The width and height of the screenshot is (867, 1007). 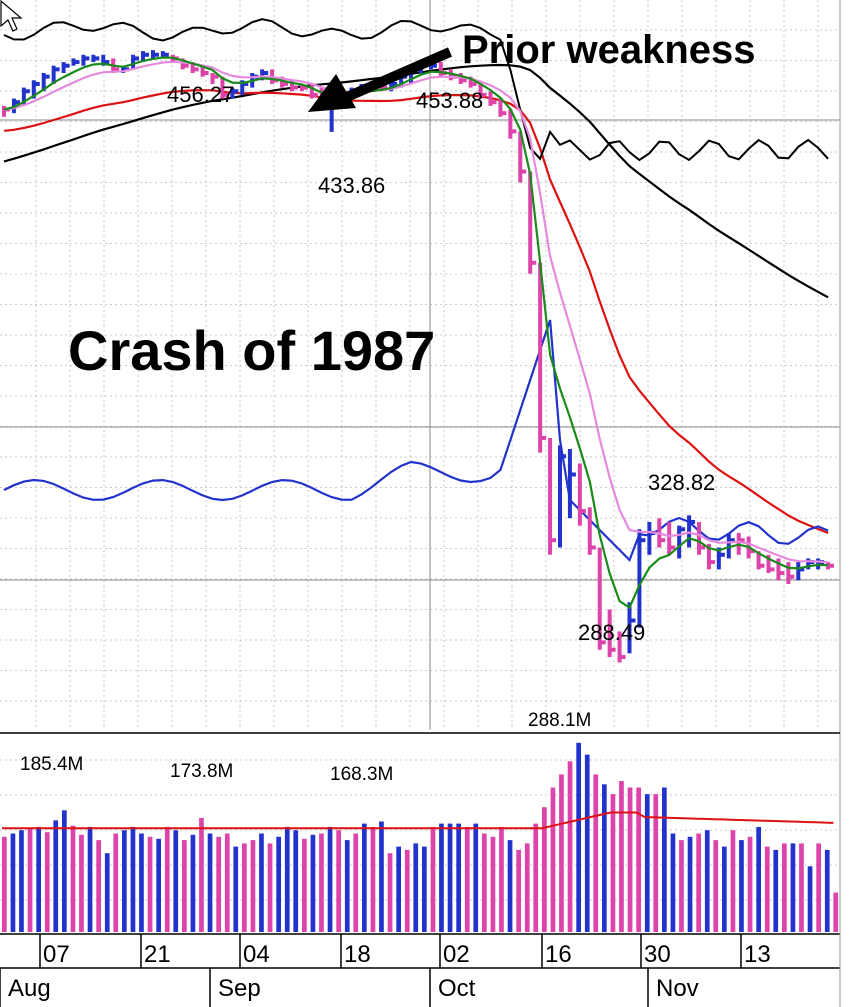 I want to click on price-label-low-crash: 288.49, so click(x=611, y=632).